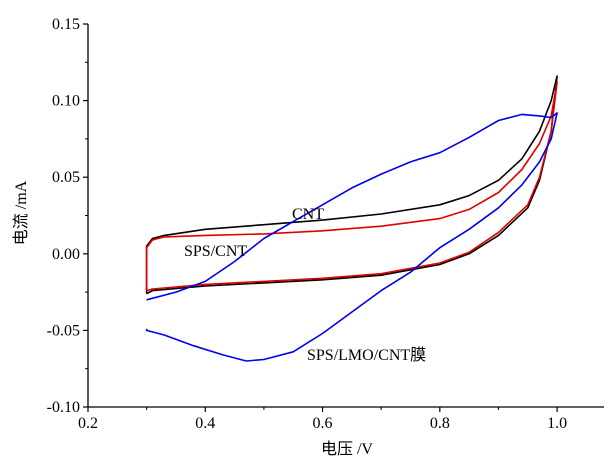 Image resolution: width=605 pixels, height=465 pixels. What do you see at coordinates (215, 251) in the screenshot?
I see `series-annotation-2: SPS/CNT` at bounding box center [215, 251].